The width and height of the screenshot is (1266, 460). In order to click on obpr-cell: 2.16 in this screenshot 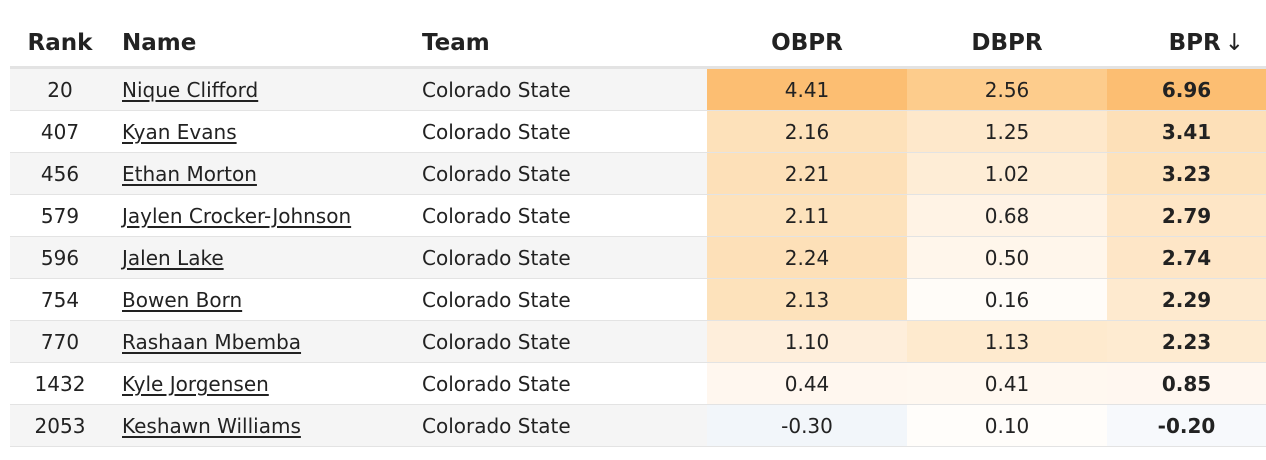, I will do `click(807, 131)`.